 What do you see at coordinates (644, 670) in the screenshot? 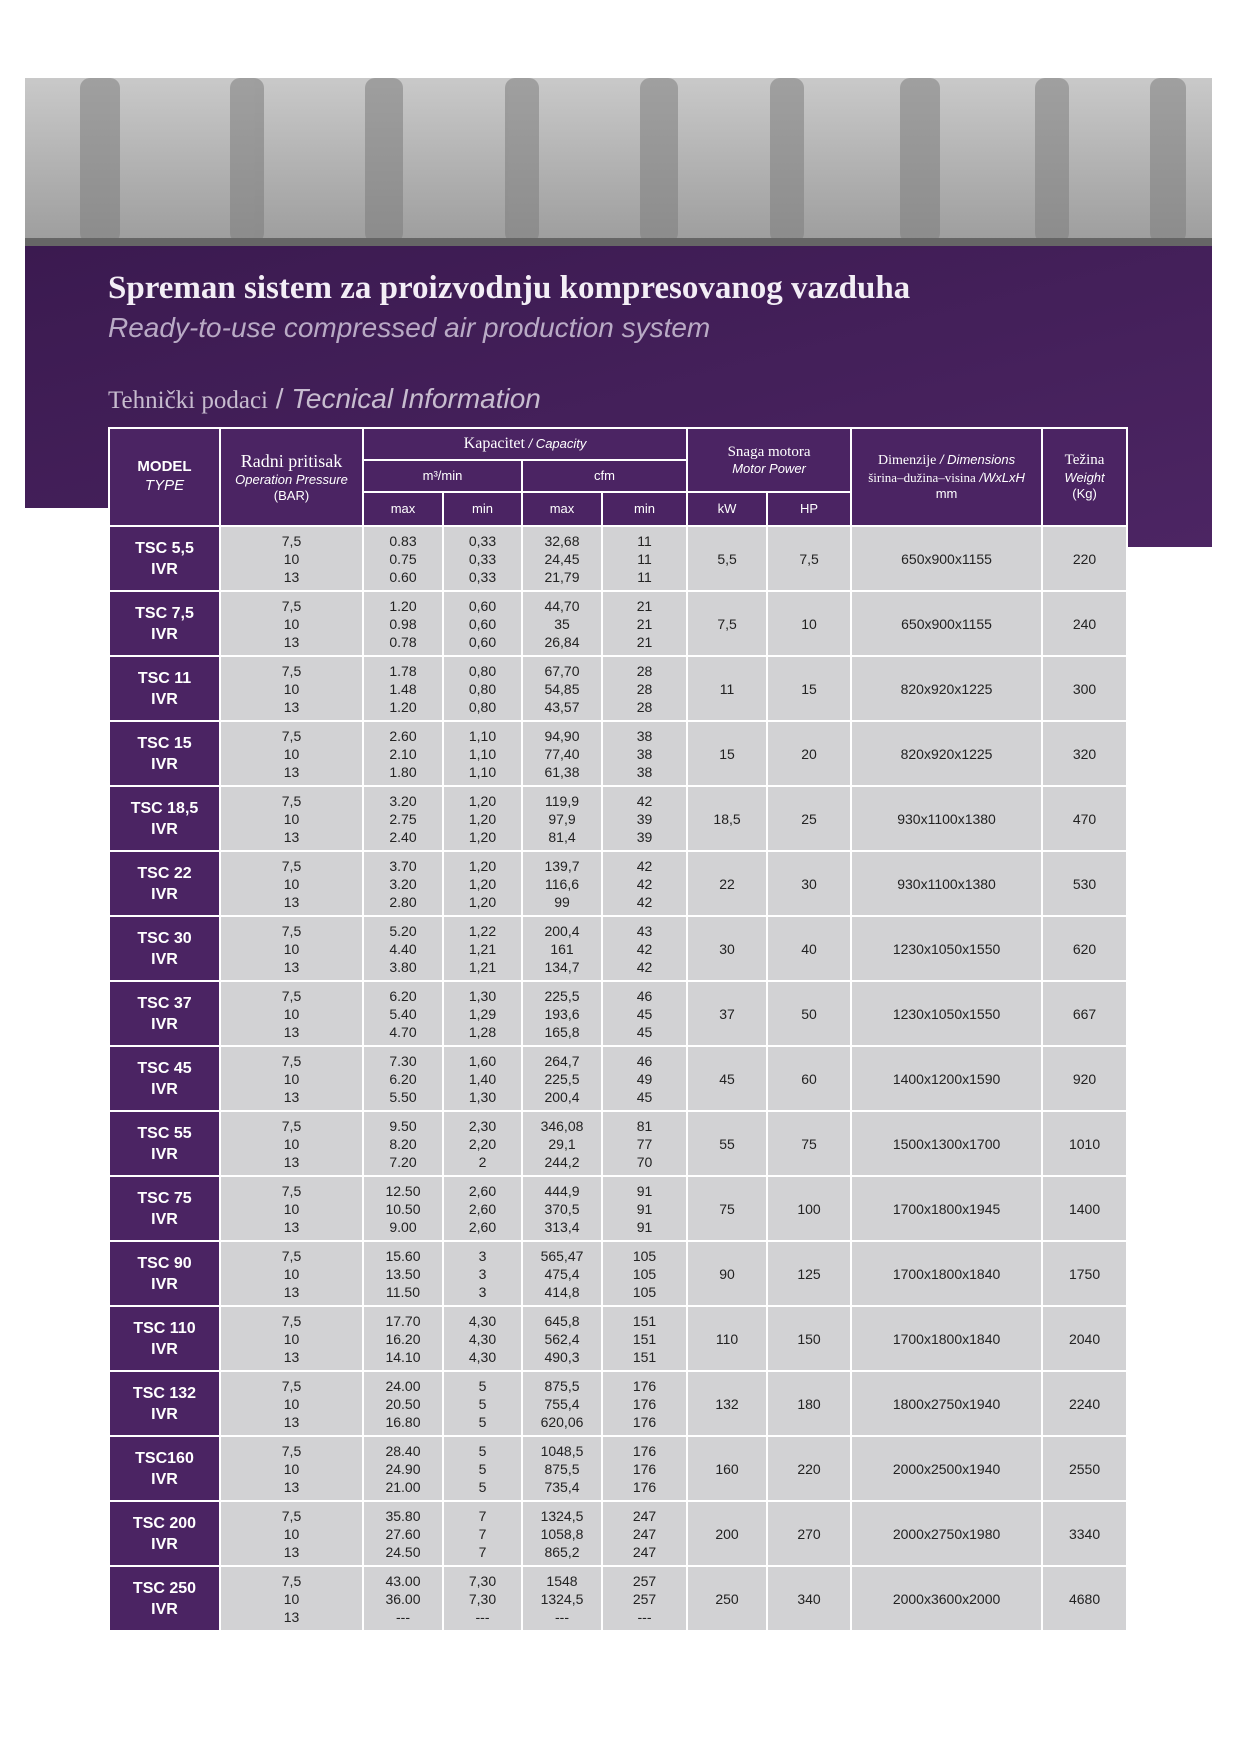
I see `cell-line: 28` at bounding box center [644, 670].